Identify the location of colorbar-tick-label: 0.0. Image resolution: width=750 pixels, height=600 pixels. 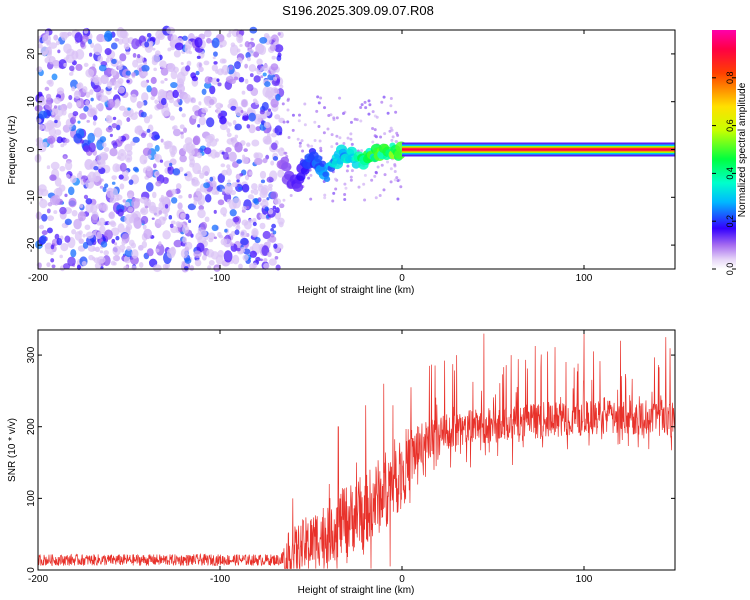
(730, 269).